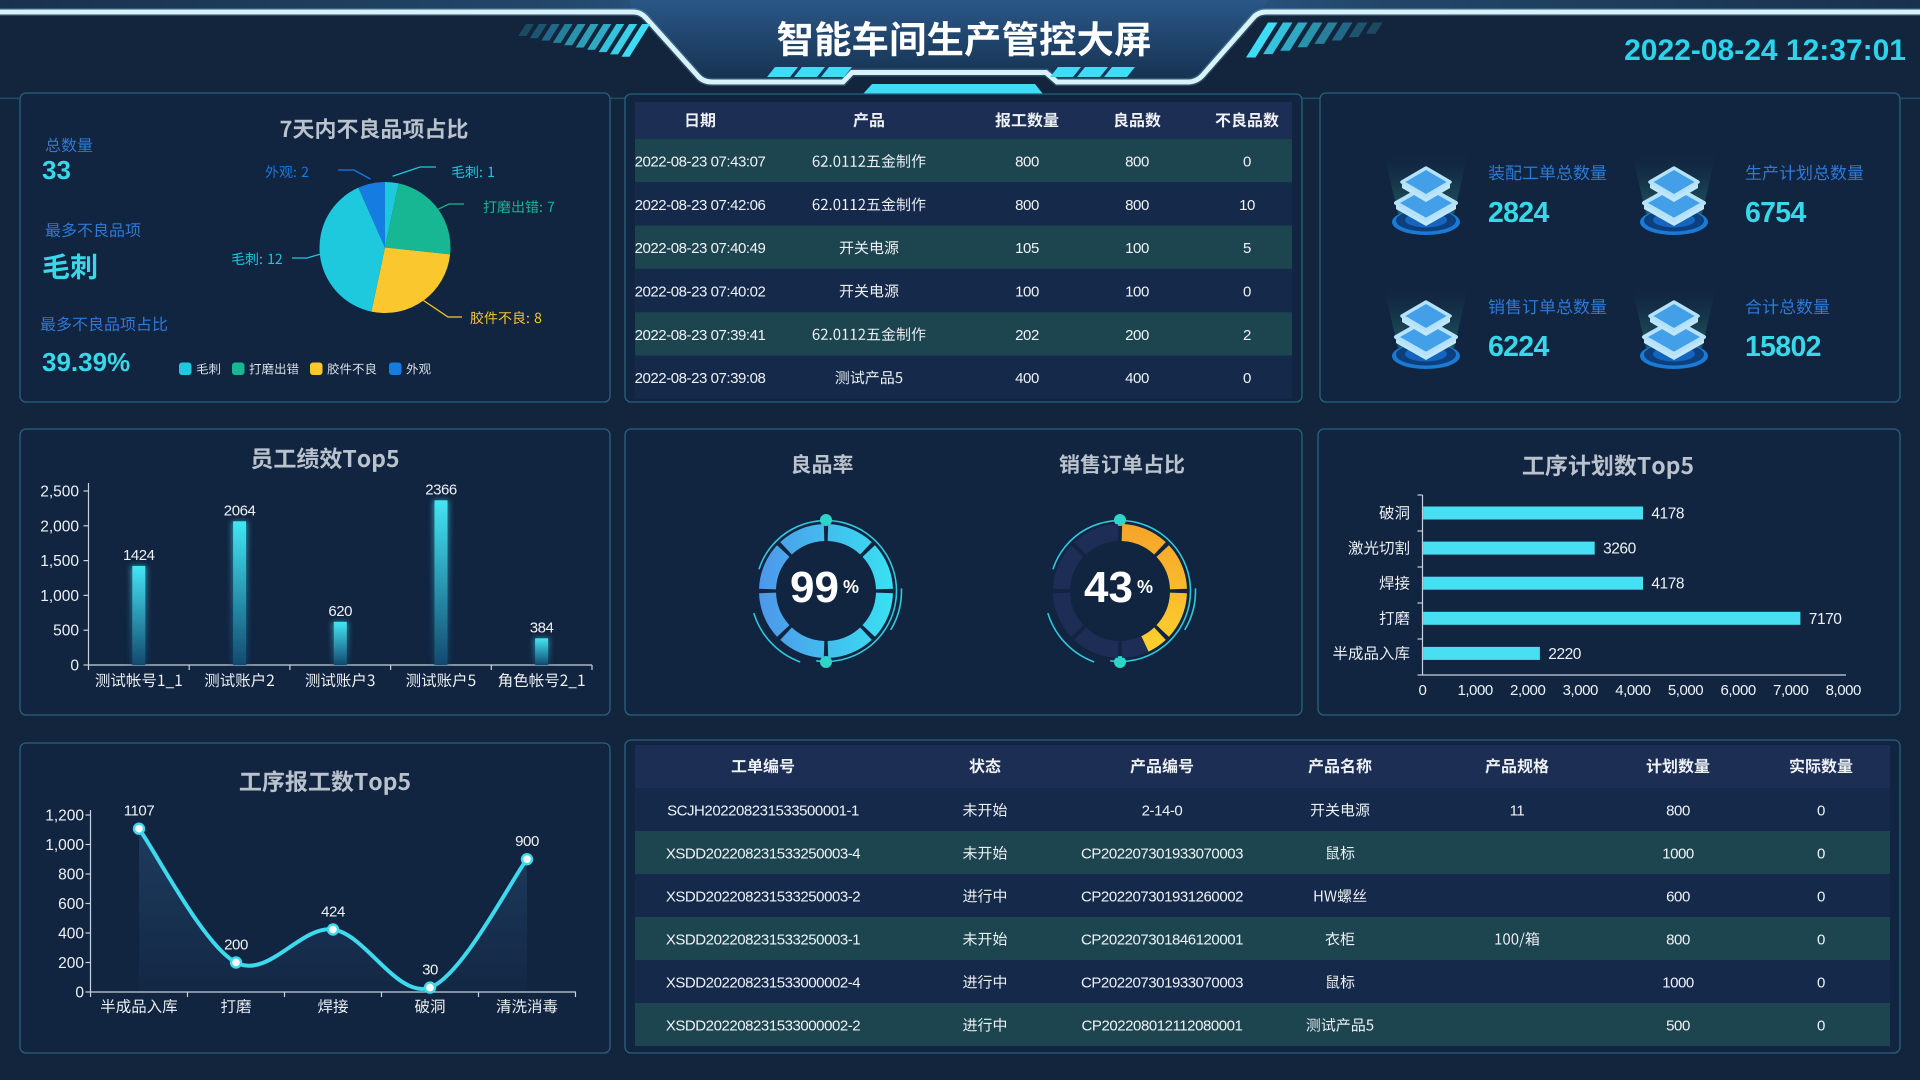 This screenshot has height=1080, width=1920. Describe the element at coordinates (1775, 213) in the screenshot. I see `svg-text: 6754` at that location.